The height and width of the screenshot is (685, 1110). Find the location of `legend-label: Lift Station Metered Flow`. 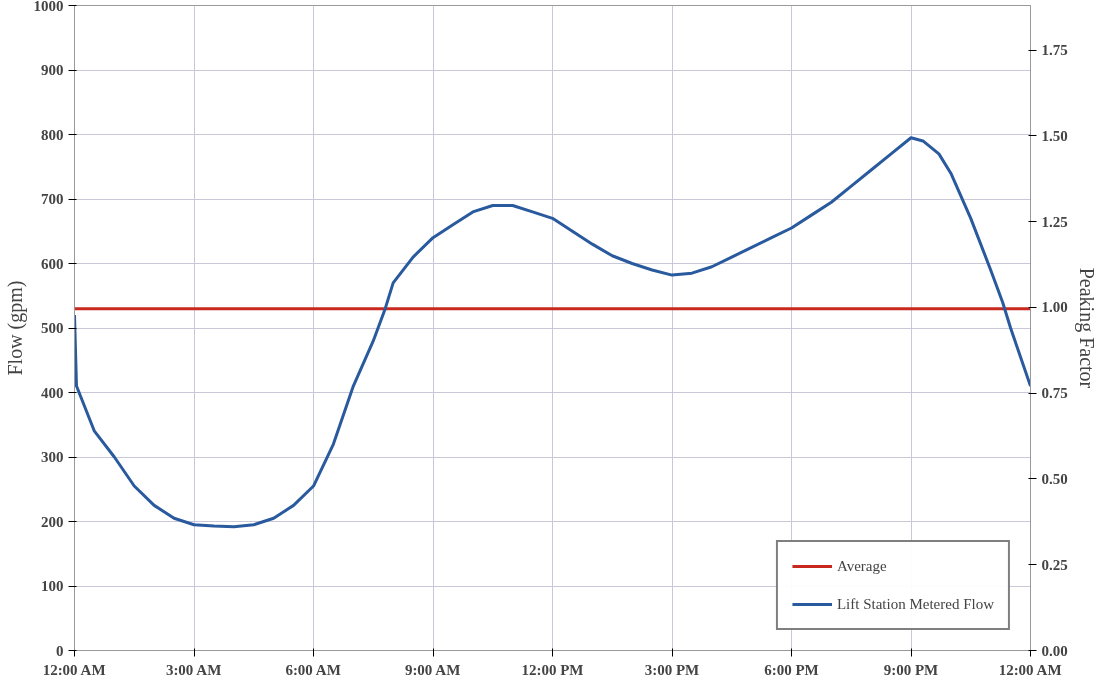

legend-label: Lift Station Metered Flow is located at coordinates (915, 604).